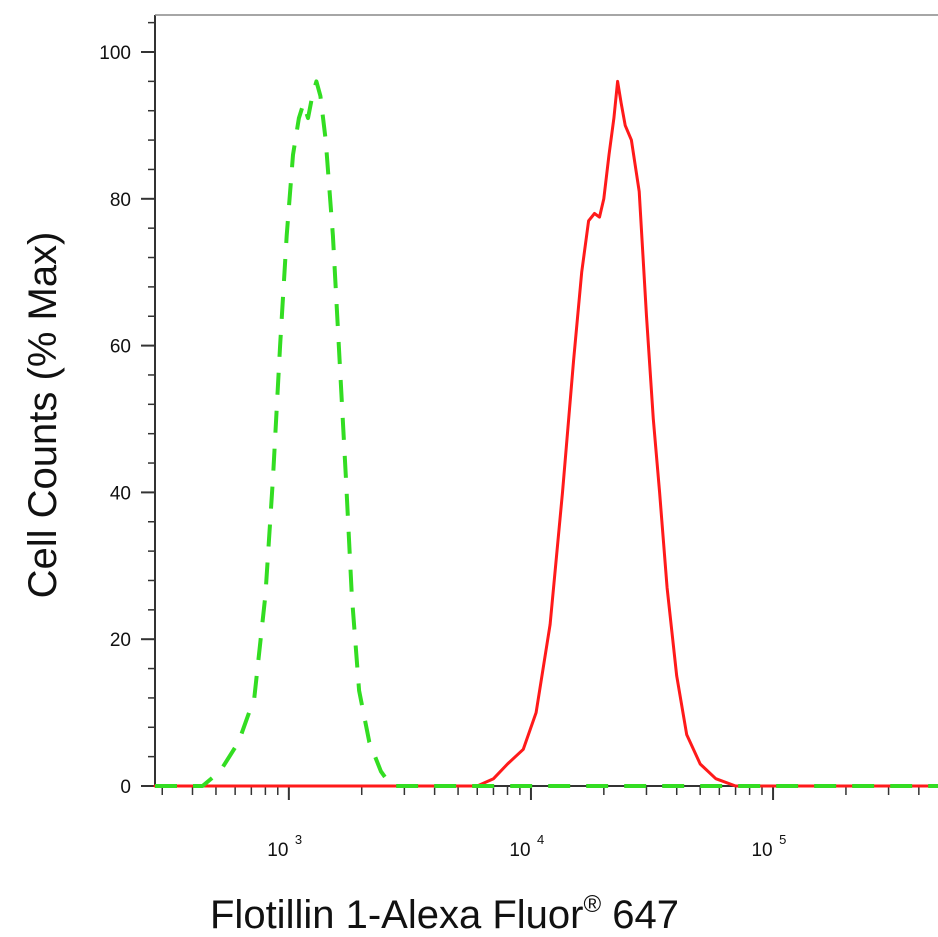  Describe the element at coordinates (396, 915) in the screenshot. I see `x-axis-title-main: Flotillin 1-Alexa Fluor` at that location.